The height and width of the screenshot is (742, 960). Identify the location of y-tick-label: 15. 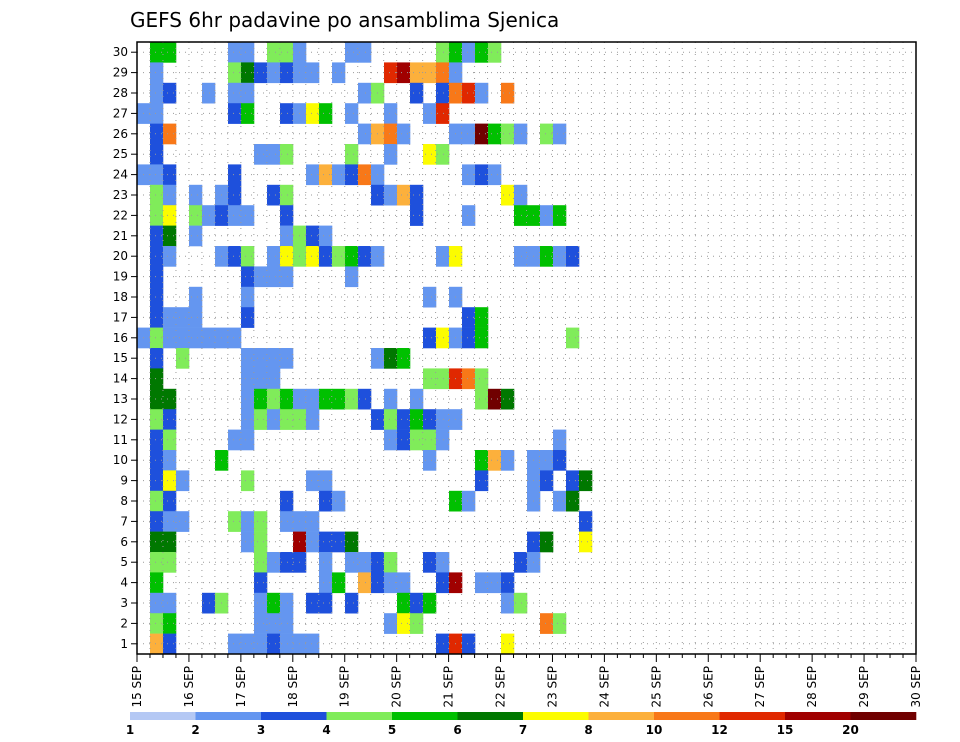
(120, 358).